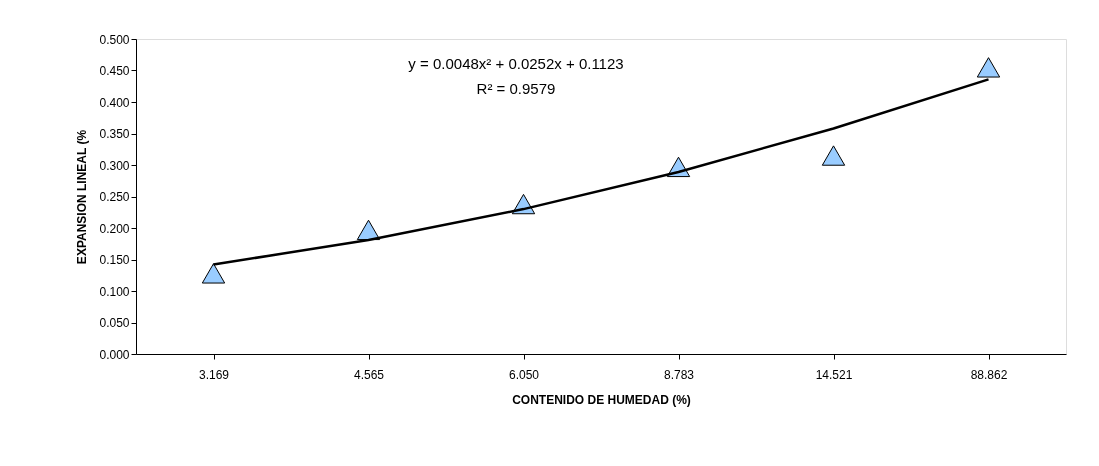 This screenshot has height=466, width=1099. Describe the element at coordinates (679, 374) in the screenshot. I see `x-tick-label: 8.783` at that location.